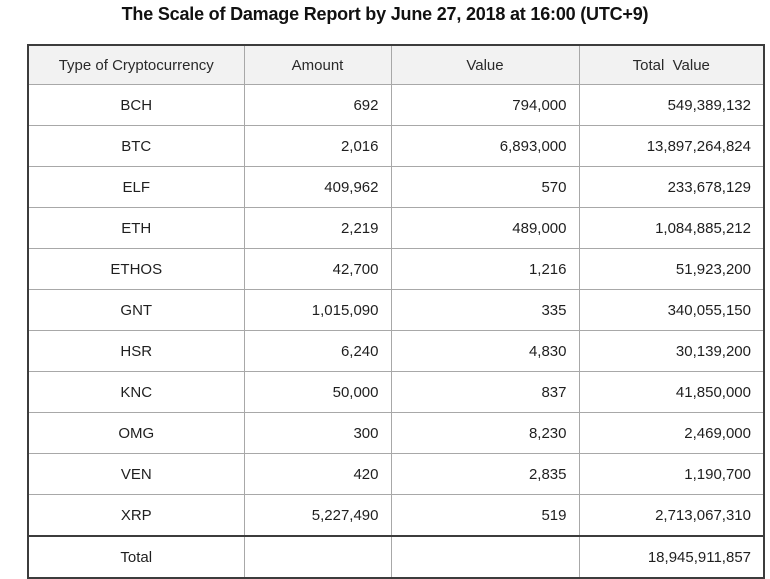 The height and width of the screenshot is (579, 770). I want to click on cell-amount: 50,000, so click(317, 392).